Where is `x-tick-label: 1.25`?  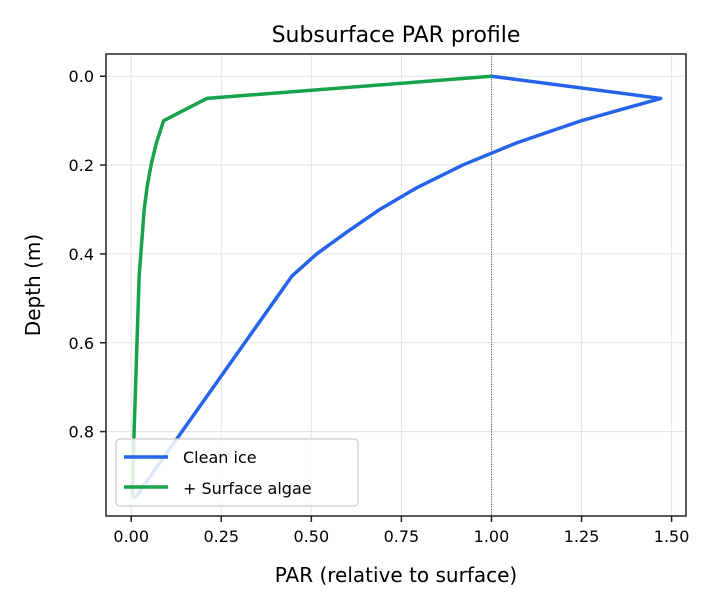 x-tick-label: 1.25 is located at coordinates (582, 536).